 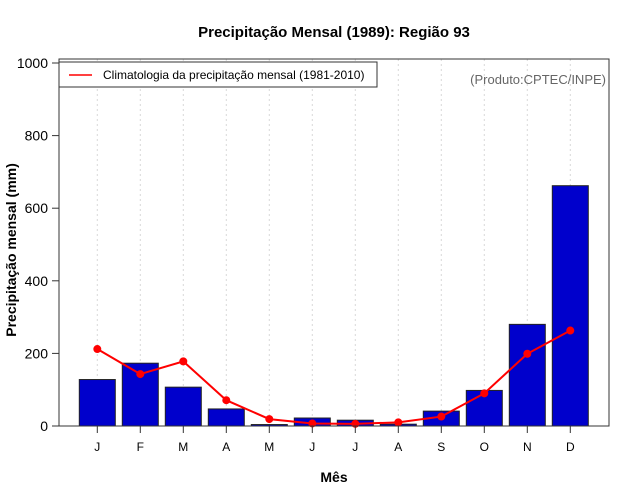 What do you see at coordinates (44, 426) in the screenshot?
I see `y-tick-label: 0` at bounding box center [44, 426].